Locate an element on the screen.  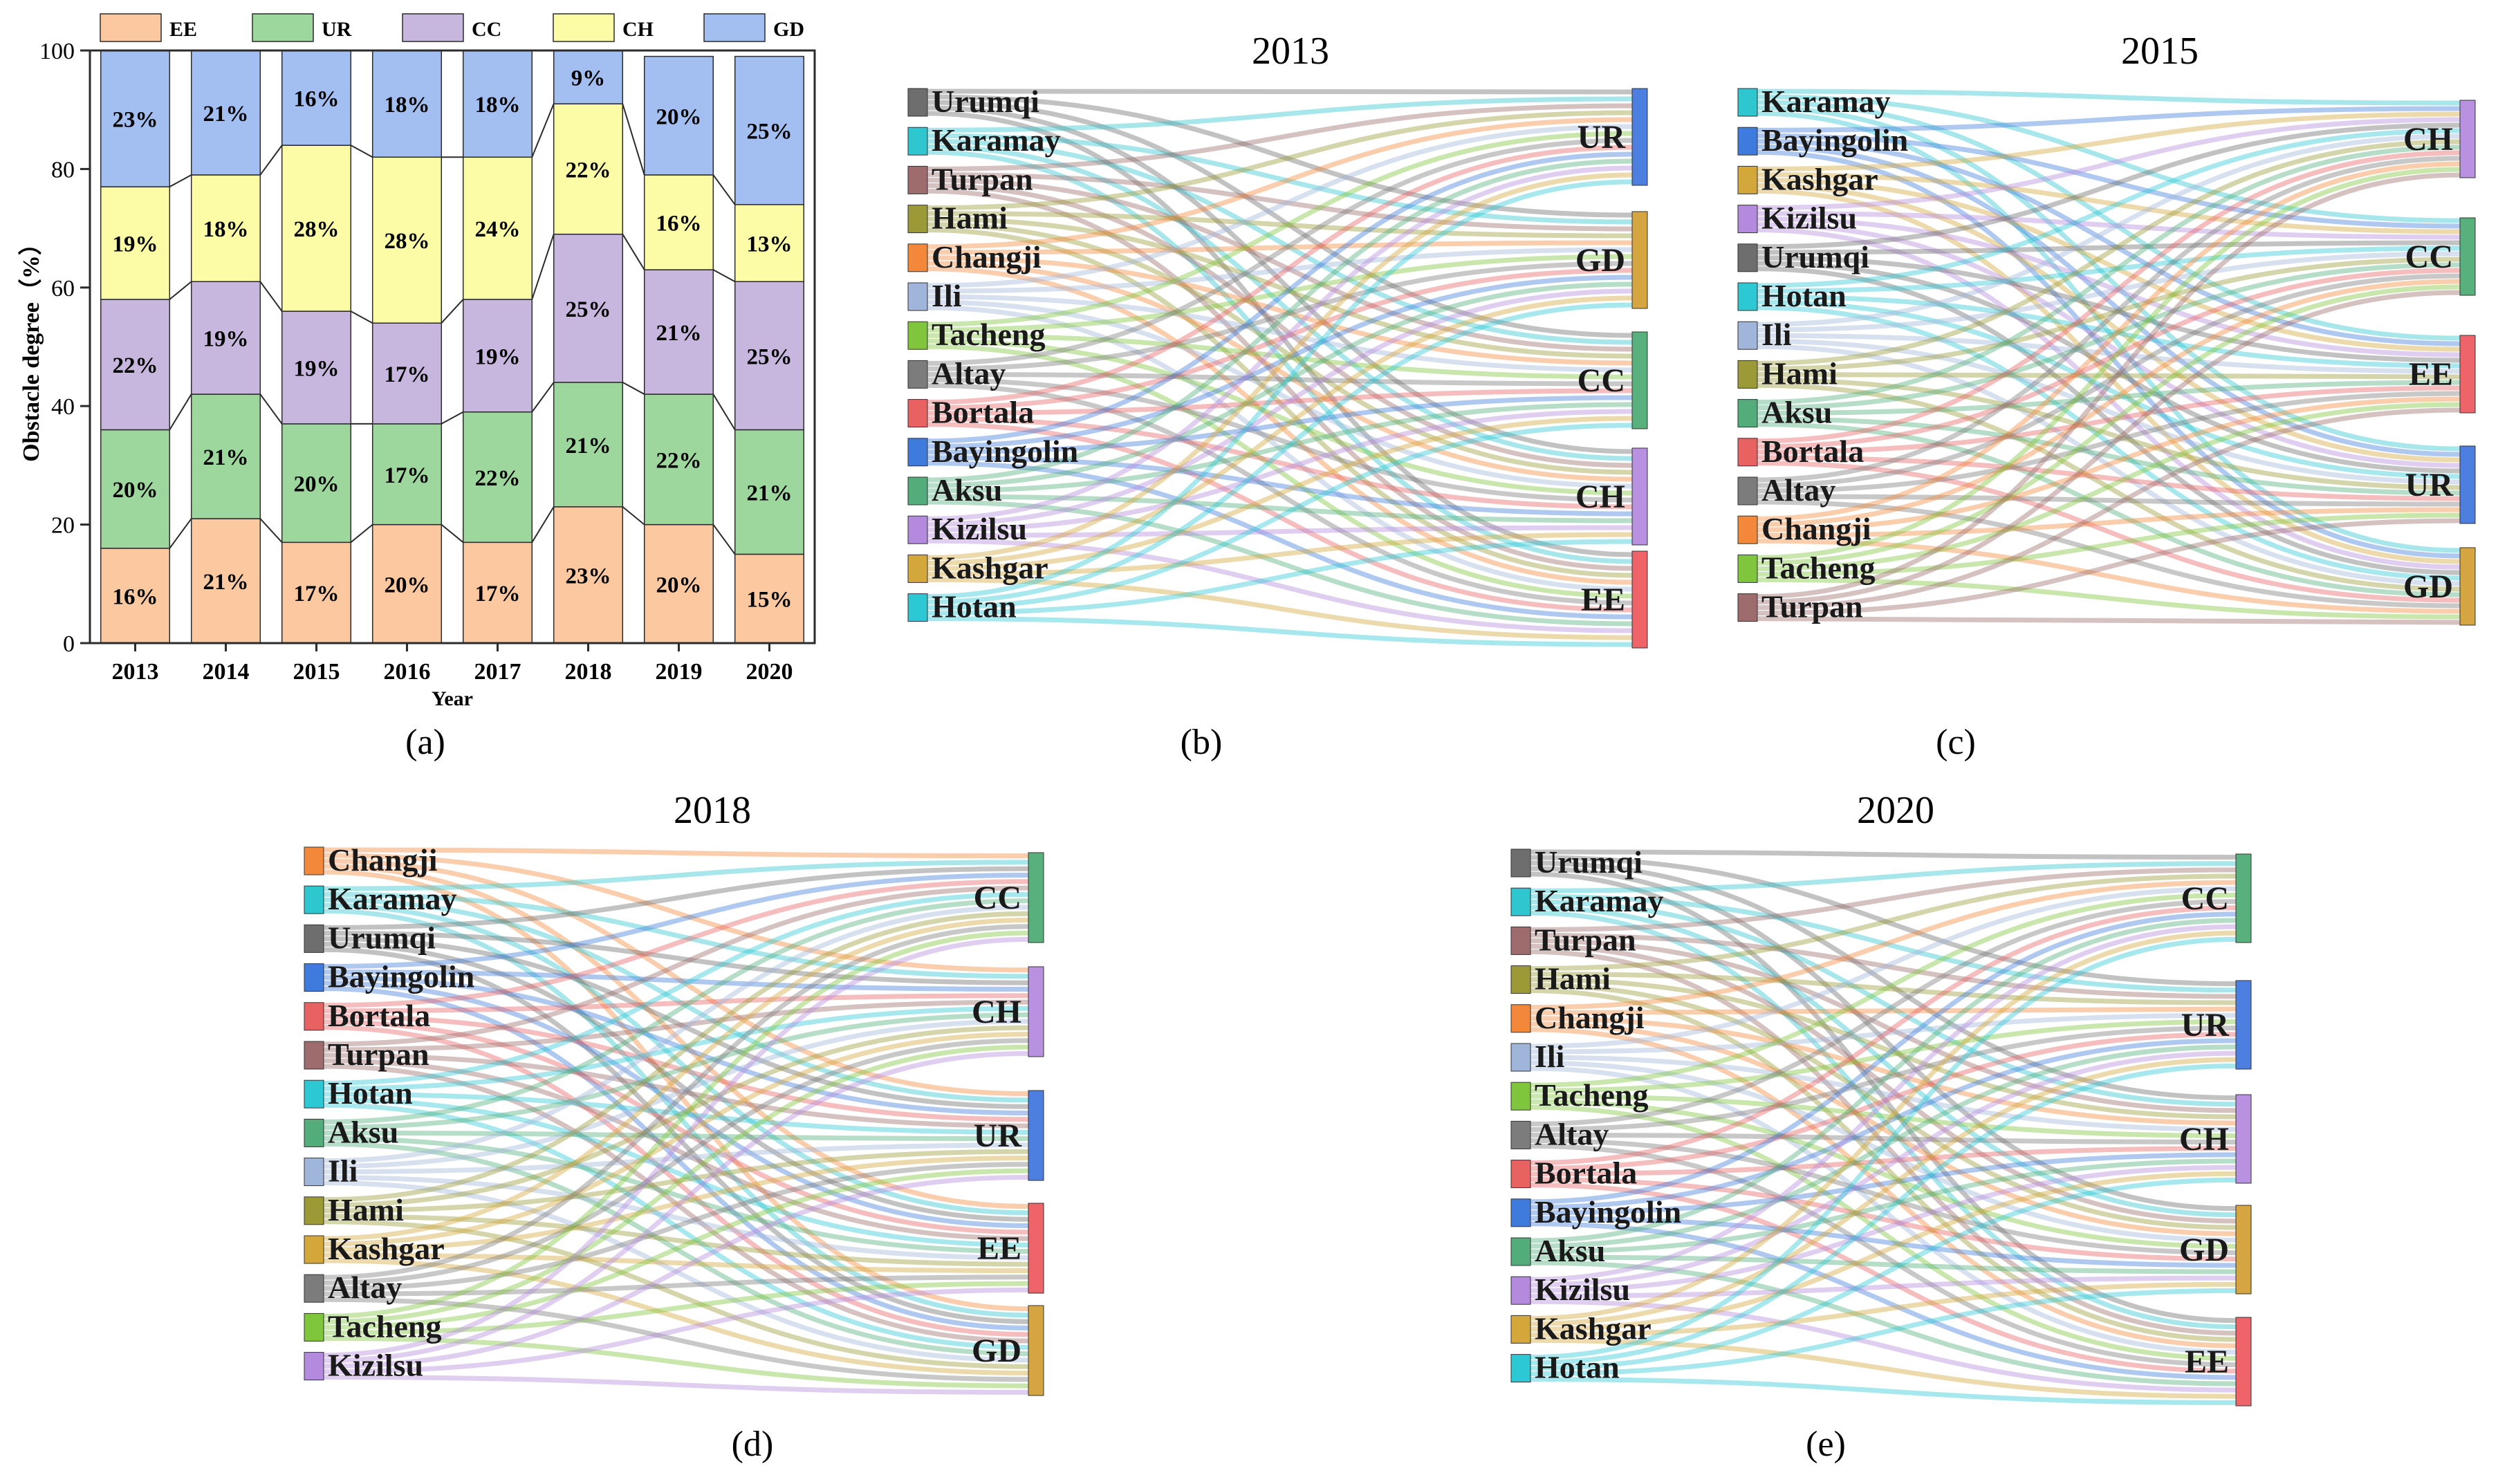
target-node-cc is located at coordinates (1036, 897).